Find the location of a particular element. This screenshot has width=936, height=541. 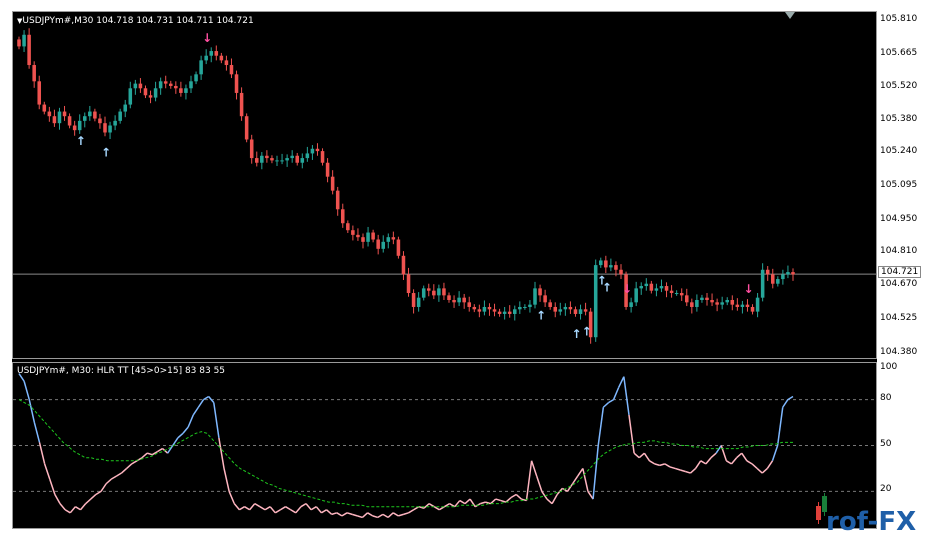

price-tick-label: 104.810 is located at coordinates (899, 251).